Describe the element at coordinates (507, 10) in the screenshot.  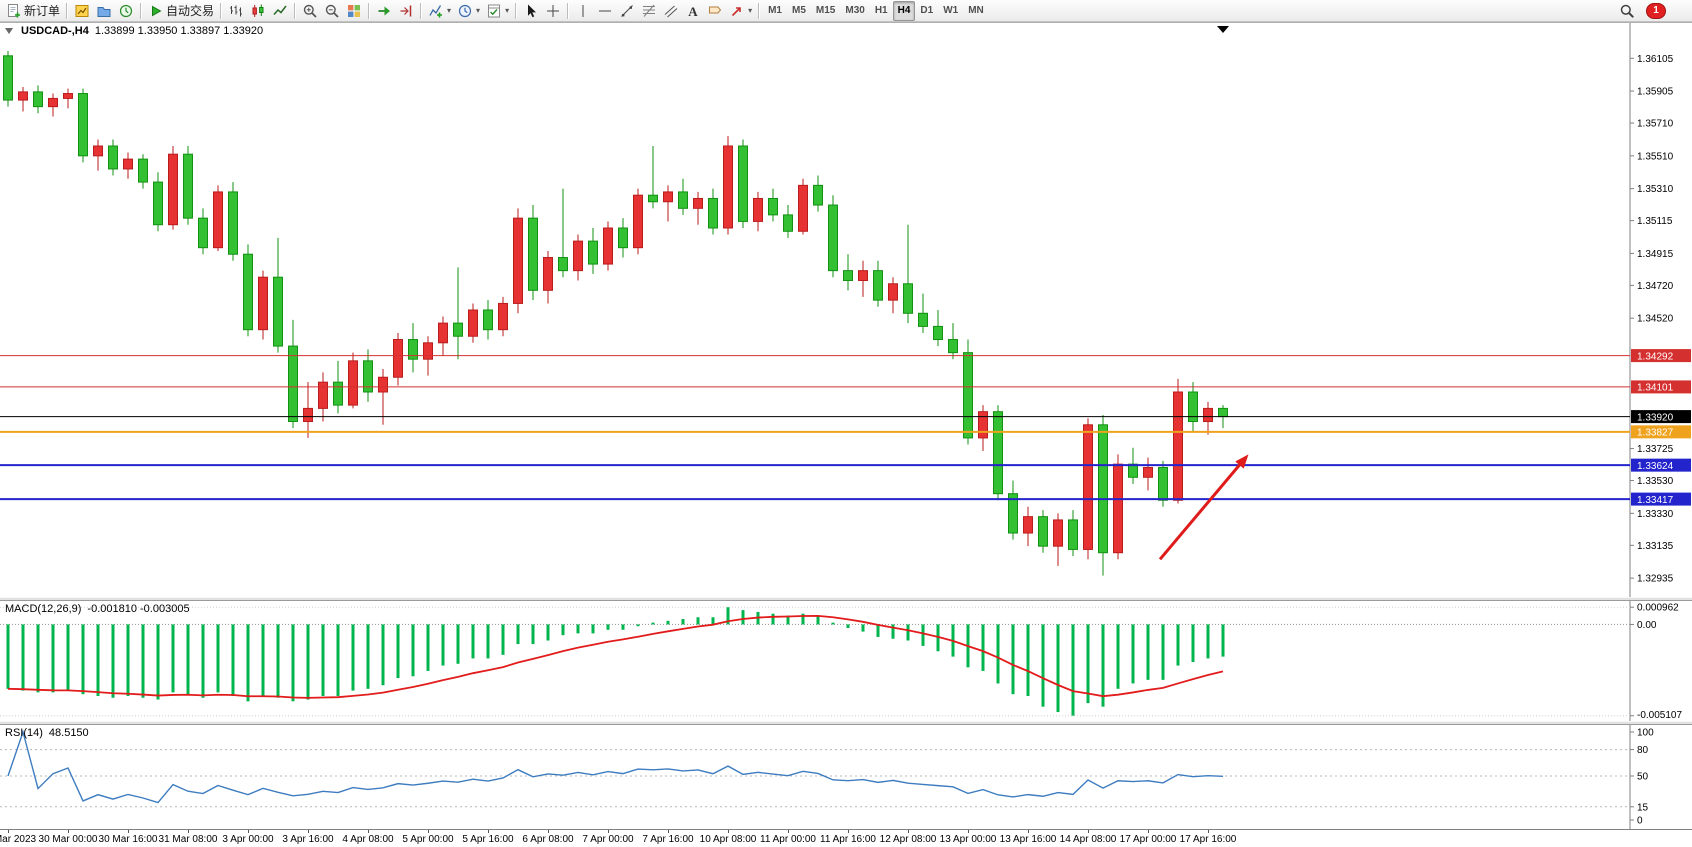
I see `templates-dropdown-arrow-icon: ▾` at that location.